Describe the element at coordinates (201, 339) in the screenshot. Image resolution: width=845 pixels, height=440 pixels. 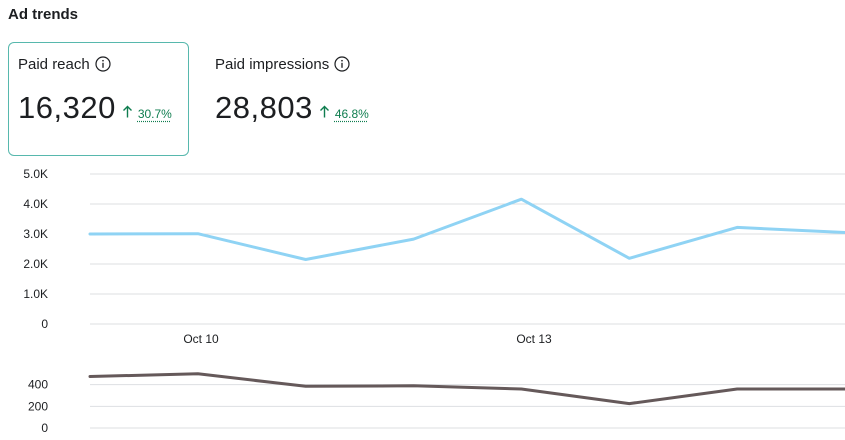
I see `x-tick-label: Oct 10` at that location.